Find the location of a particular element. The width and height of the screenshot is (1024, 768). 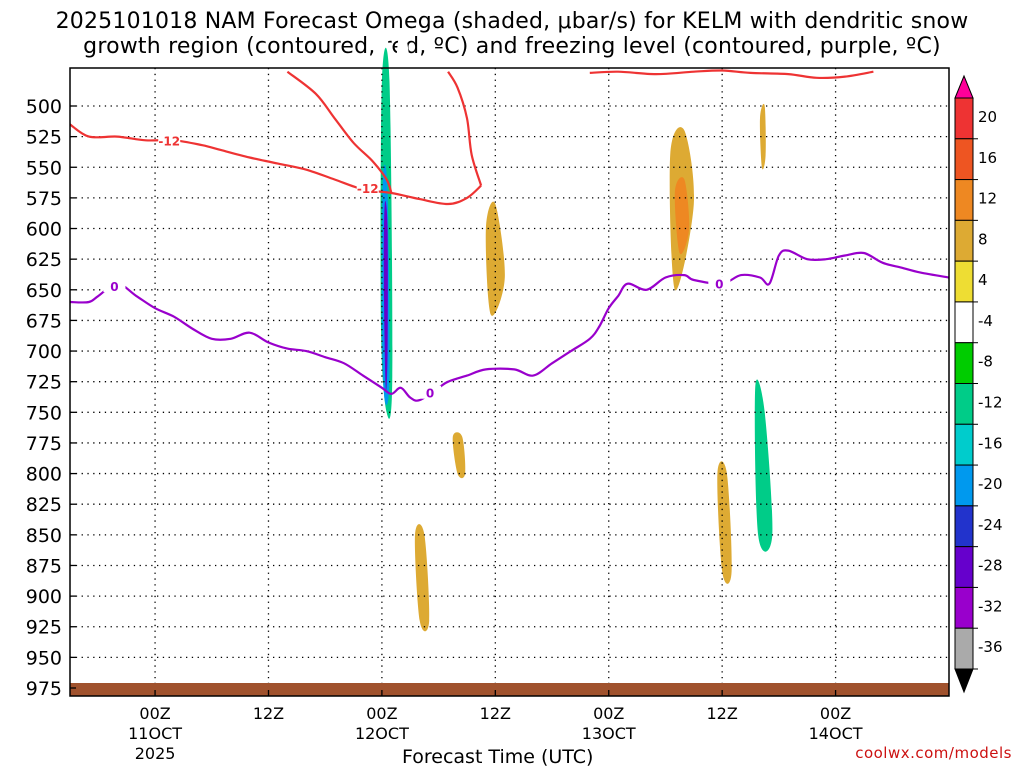

y-tick-label: 625 is located at coordinates (44, 260).